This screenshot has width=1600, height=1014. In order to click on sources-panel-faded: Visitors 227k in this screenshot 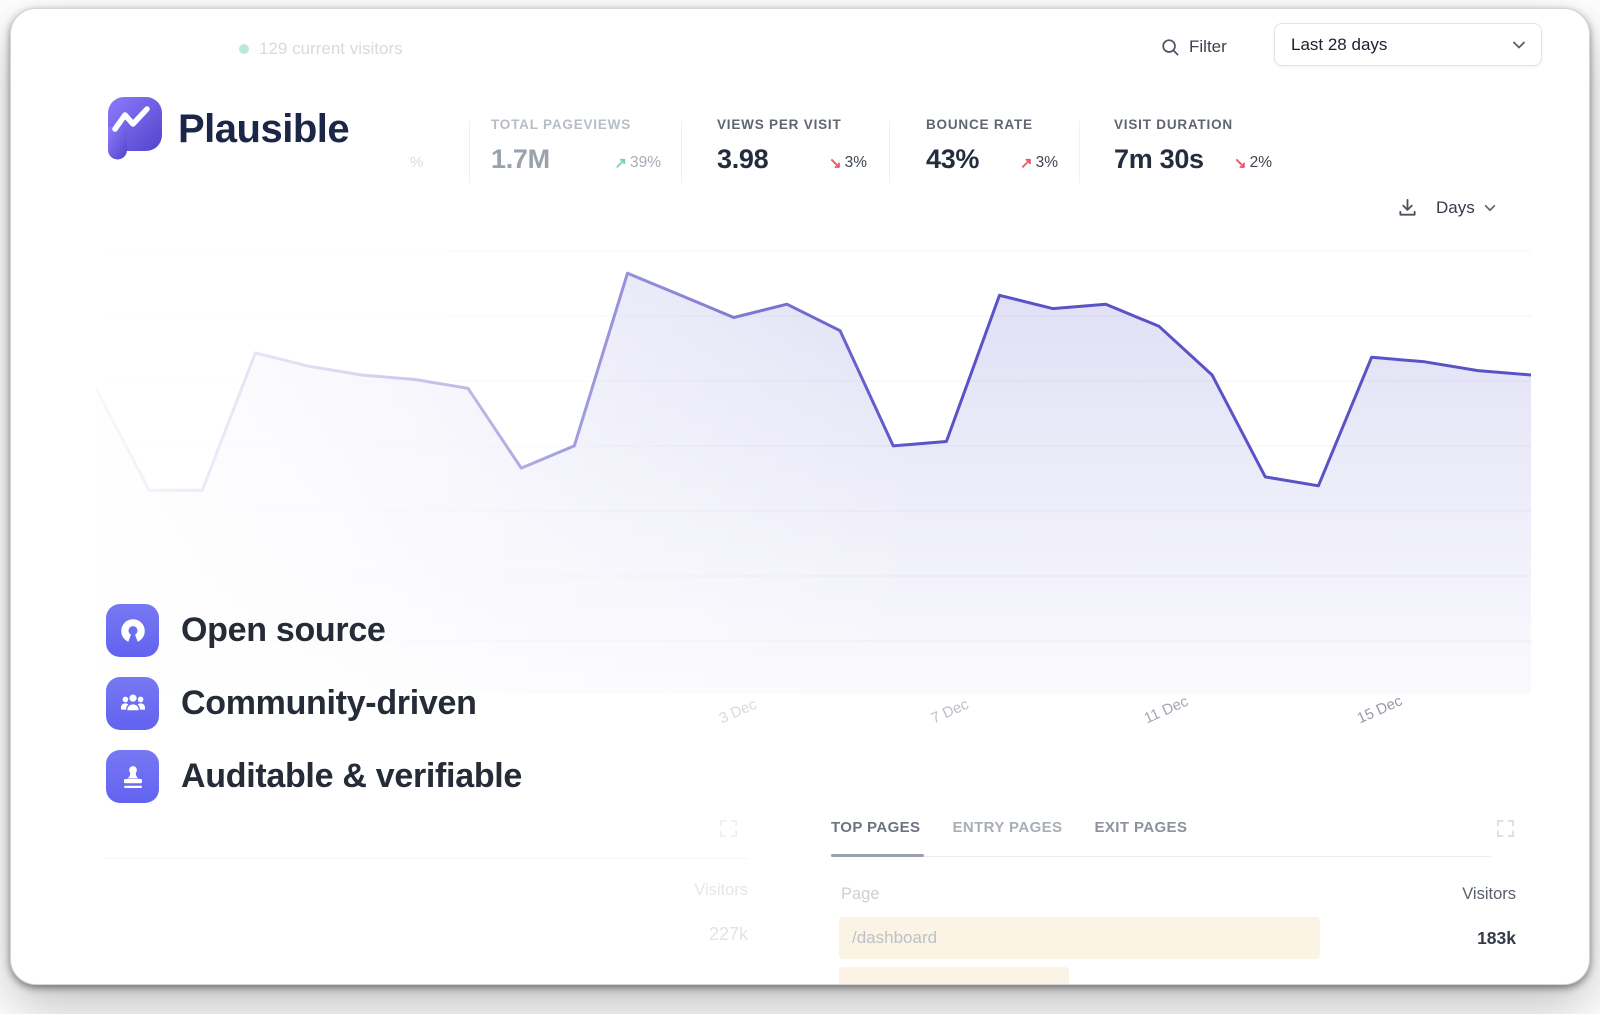, I will do `click(422, 887)`.